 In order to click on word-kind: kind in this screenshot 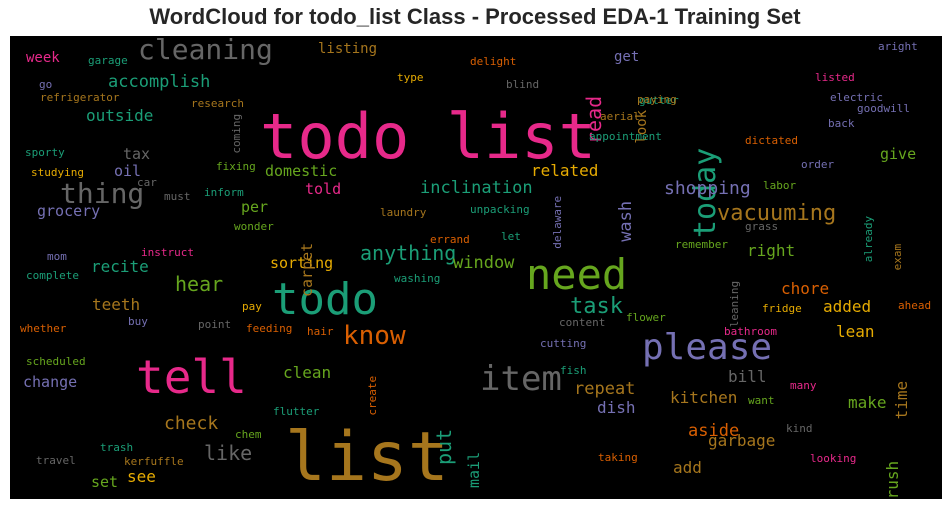, I will do `click(799, 428)`.